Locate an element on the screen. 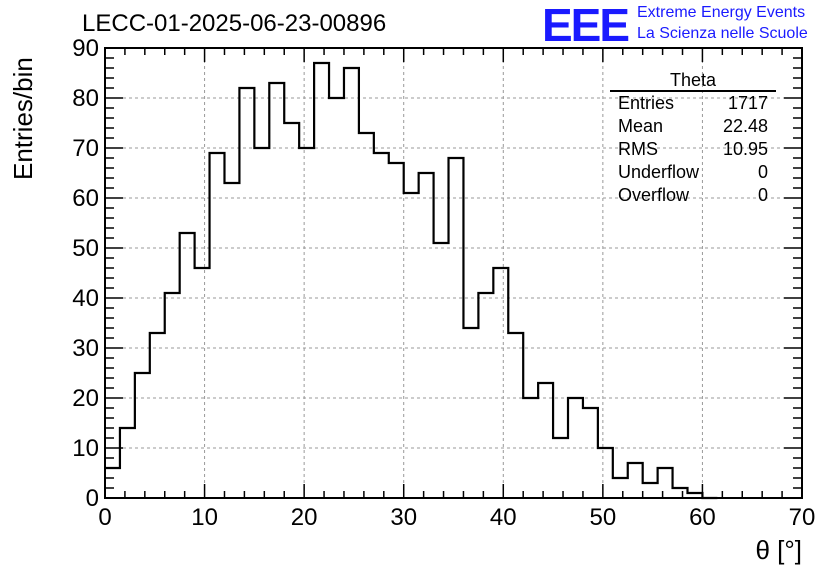  x-tick-label: 40 is located at coordinates (503, 517).